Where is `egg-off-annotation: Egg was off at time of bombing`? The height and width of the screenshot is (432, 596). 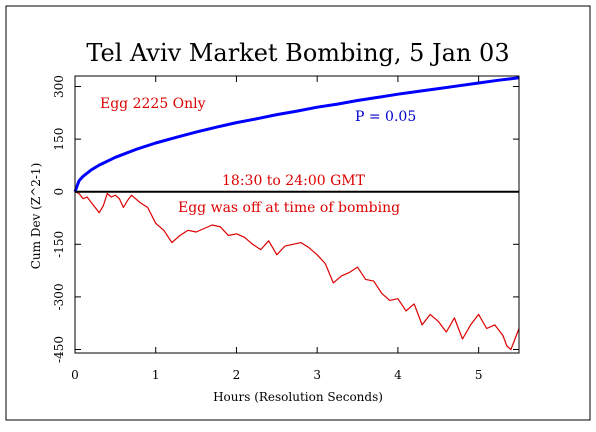 egg-off-annotation: Egg was off at time of bombing is located at coordinates (289, 208).